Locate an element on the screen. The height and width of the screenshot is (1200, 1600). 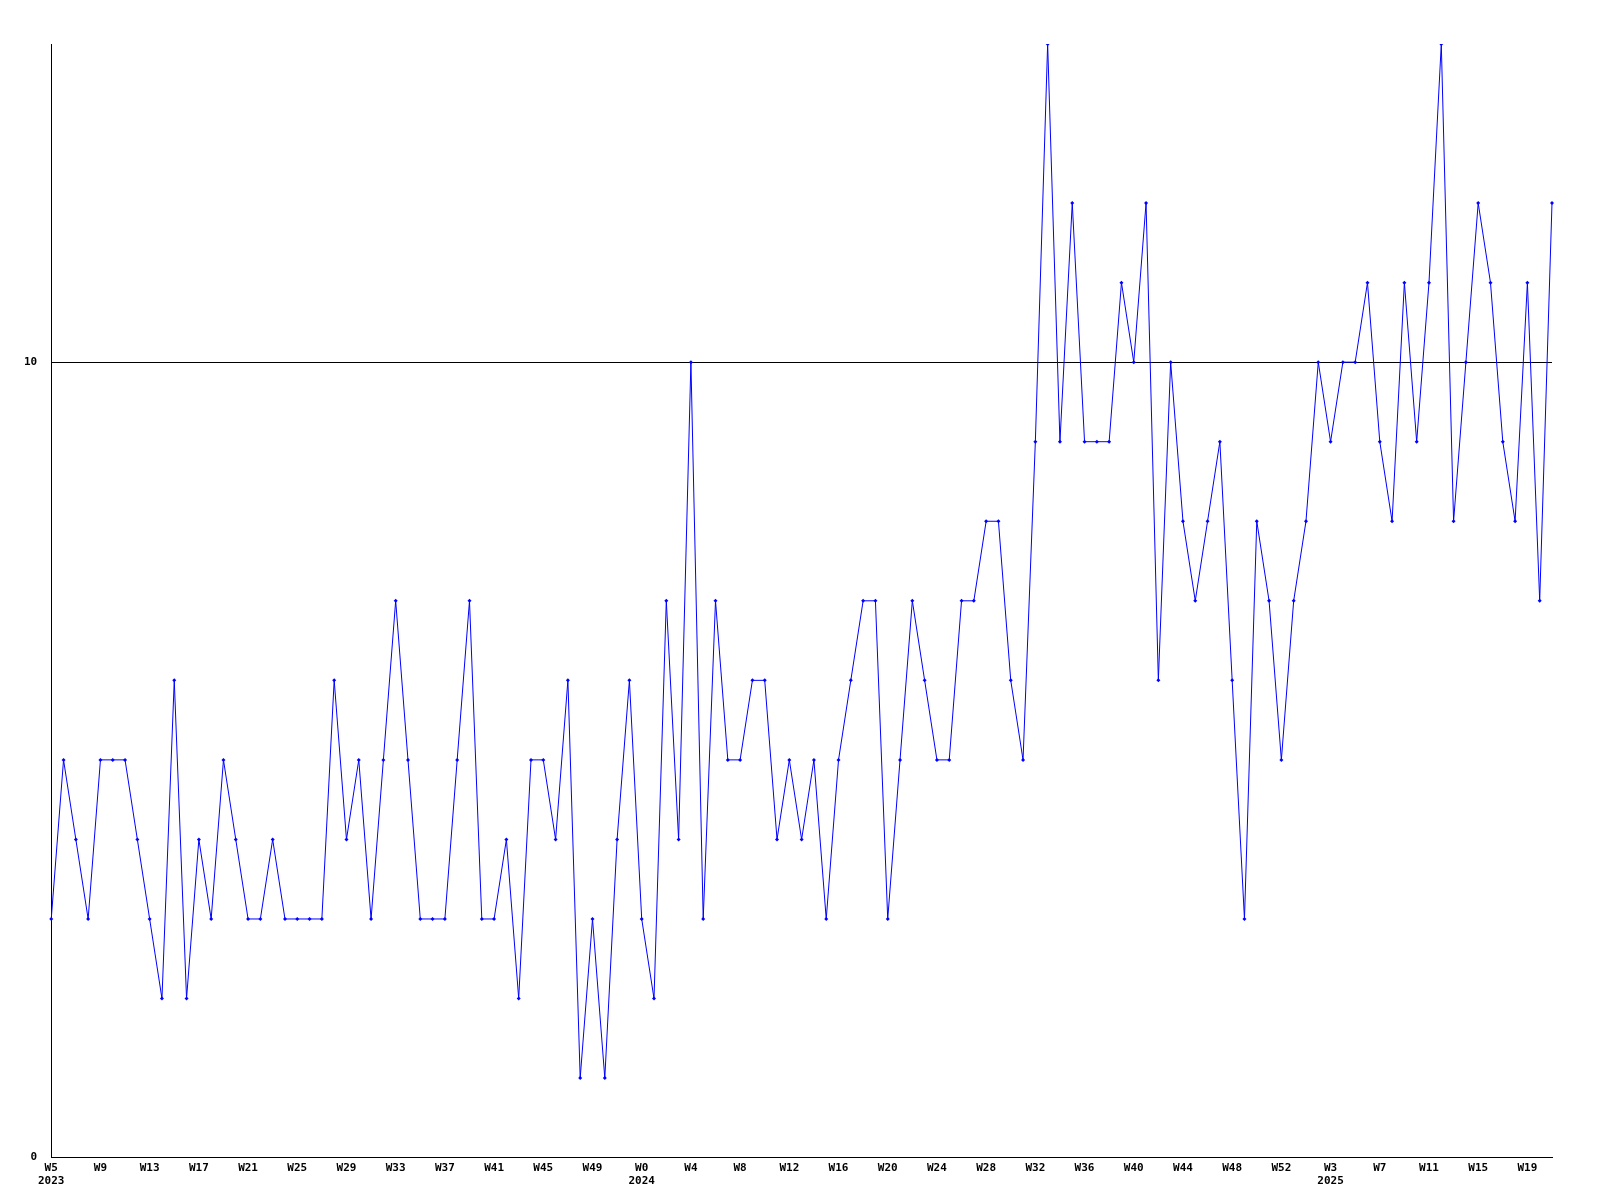
x-tick-label: W52 is located at coordinates (1281, 1168).